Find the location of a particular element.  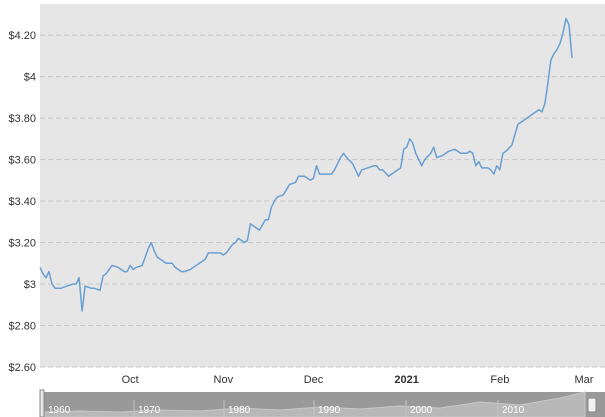

navigator-year-label: 1980 is located at coordinates (239, 410).